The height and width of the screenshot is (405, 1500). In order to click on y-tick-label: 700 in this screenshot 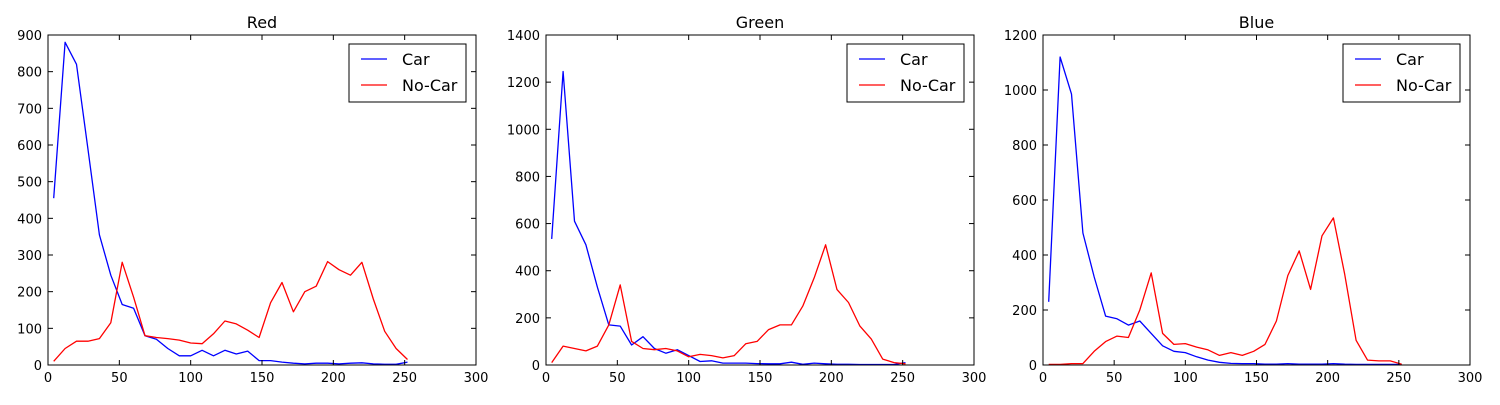, I will do `click(29, 109)`.